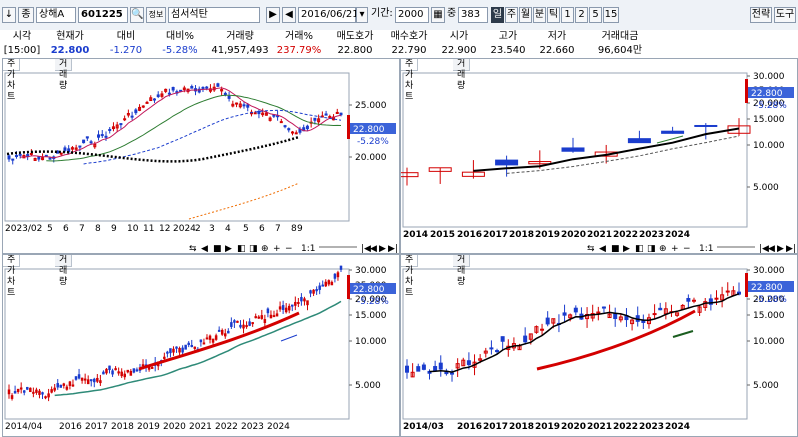 The image size is (798, 437). Describe the element at coordinates (156, 15) in the screenshot. I see `info-icon: 정보` at that location.